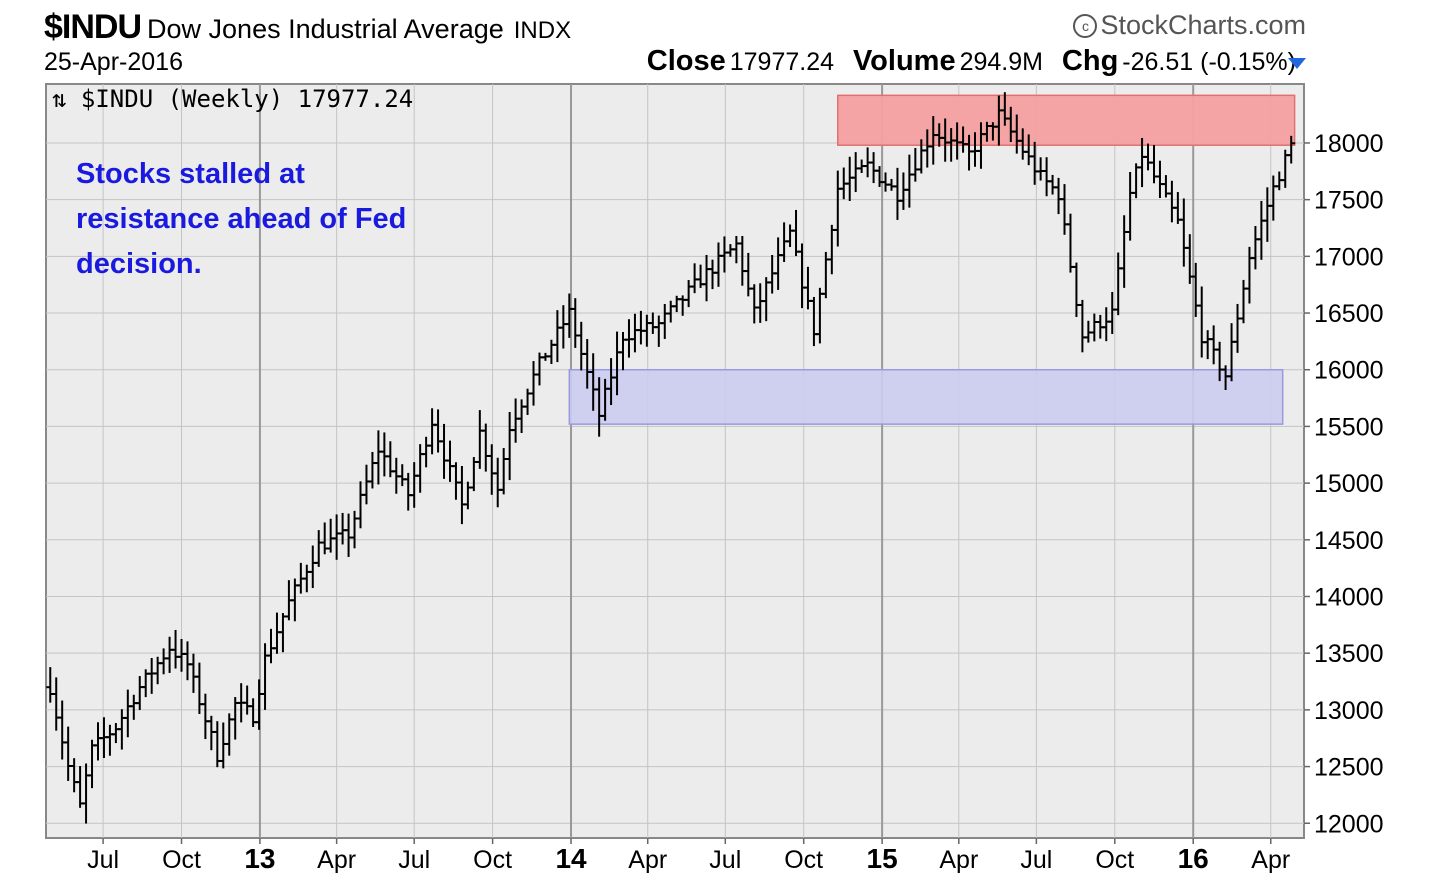  I want to click on y-tick-label: 13500, so click(1349, 654).